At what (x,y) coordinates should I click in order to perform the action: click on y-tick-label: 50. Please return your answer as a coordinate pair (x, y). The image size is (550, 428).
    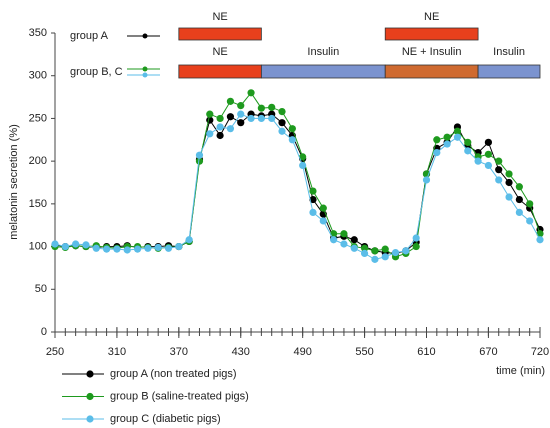
    Looking at the image, I should click on (41, 289).